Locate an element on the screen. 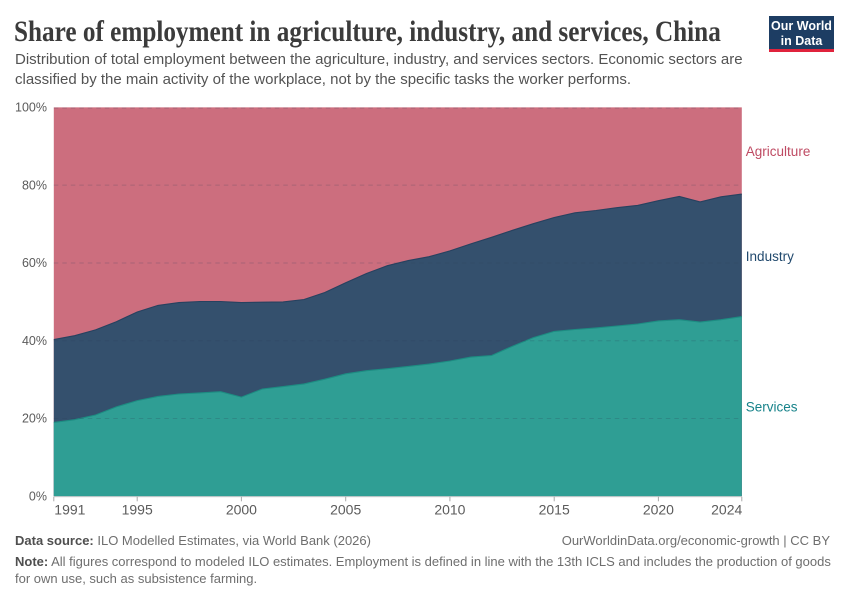  svg-text: 2005 is located at coordinates (345, 510).